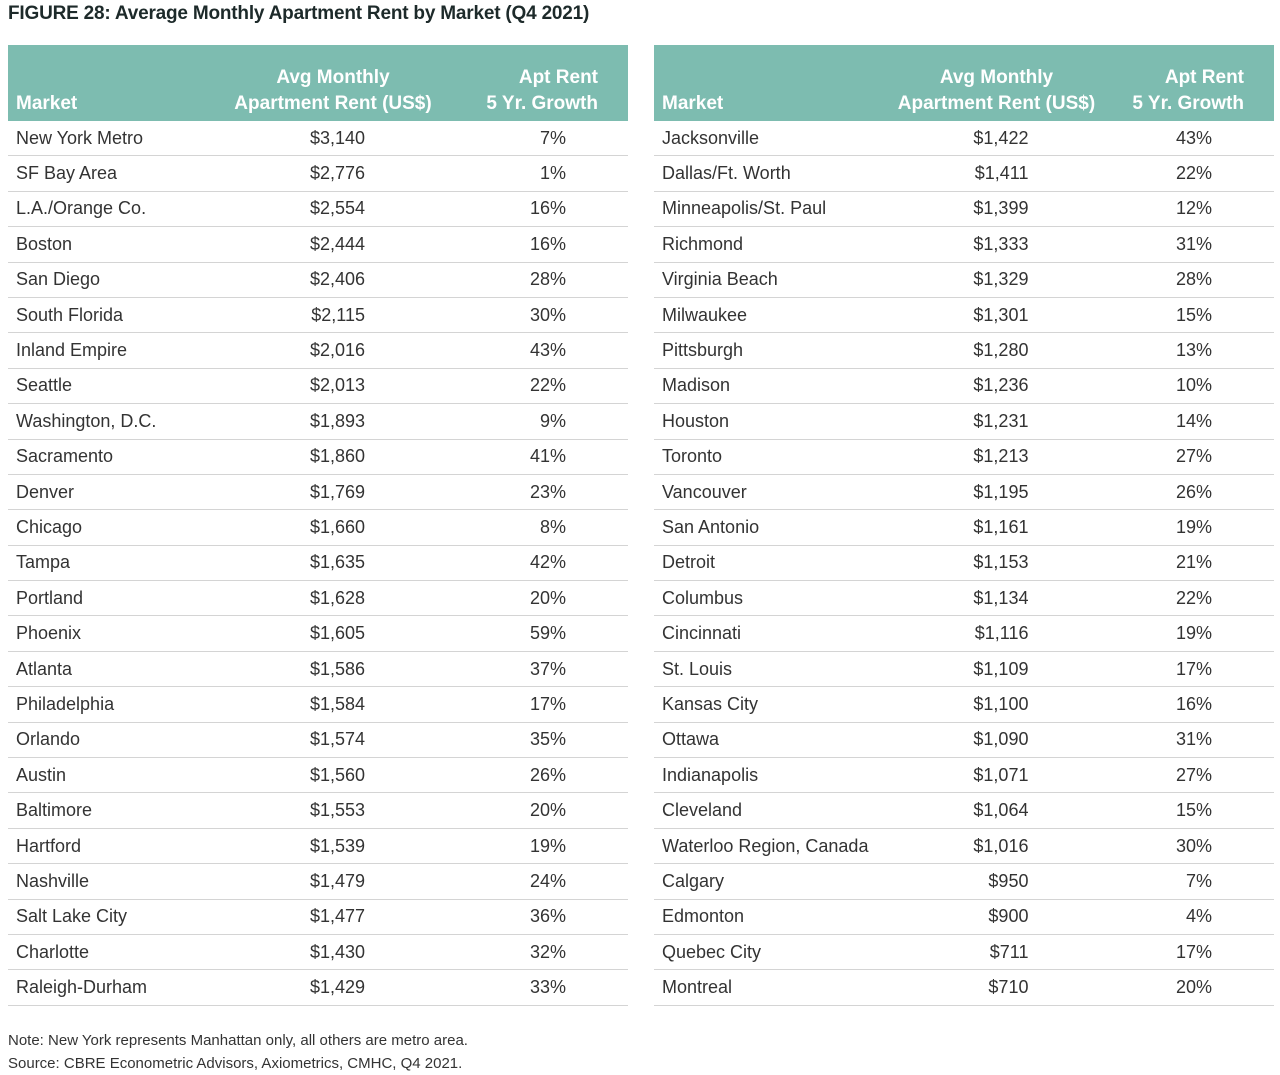 The height and width of the screenshot is (1075, 1280). I want to click on table-row: Boston $2,444 16%, so click(318, 244).